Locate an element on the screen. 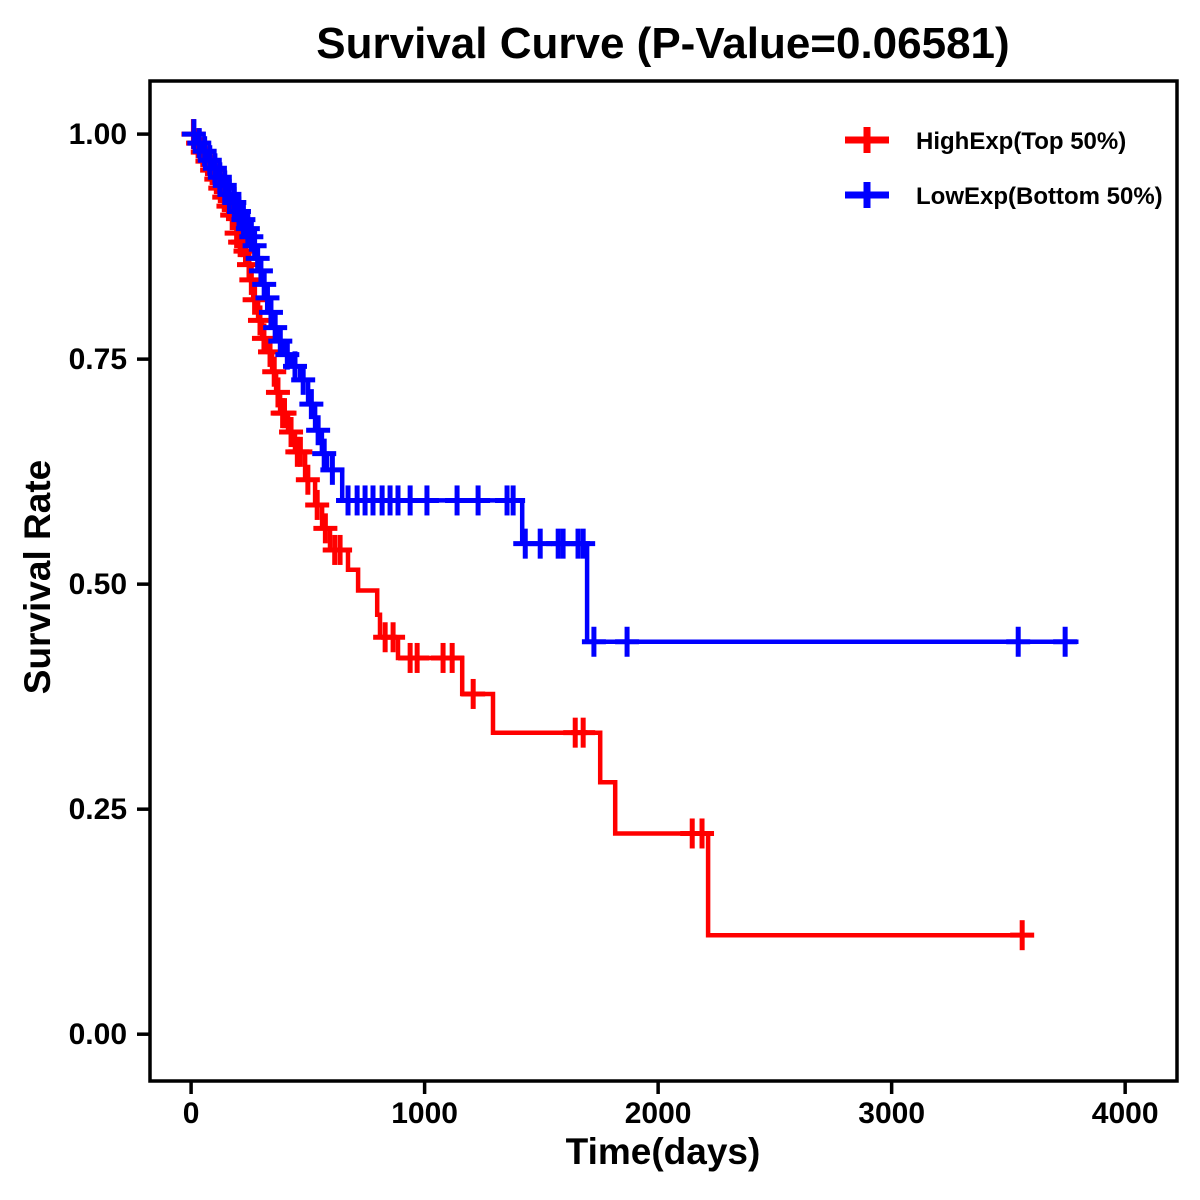  x-tick-label: 2000 is located at coordinates (658, 1113).